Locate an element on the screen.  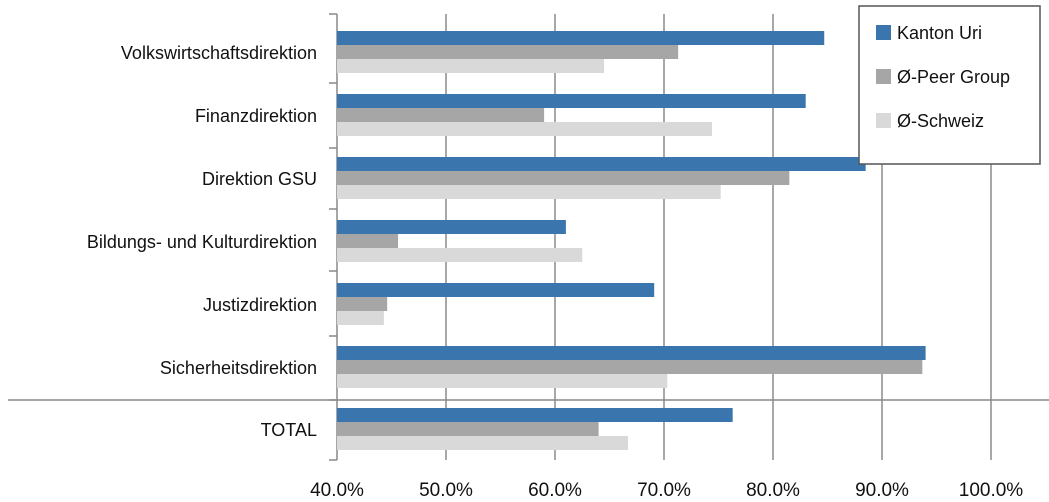
bar-volkswirtschaftsdirektion--peer-group is located at coordinates (508, 52).